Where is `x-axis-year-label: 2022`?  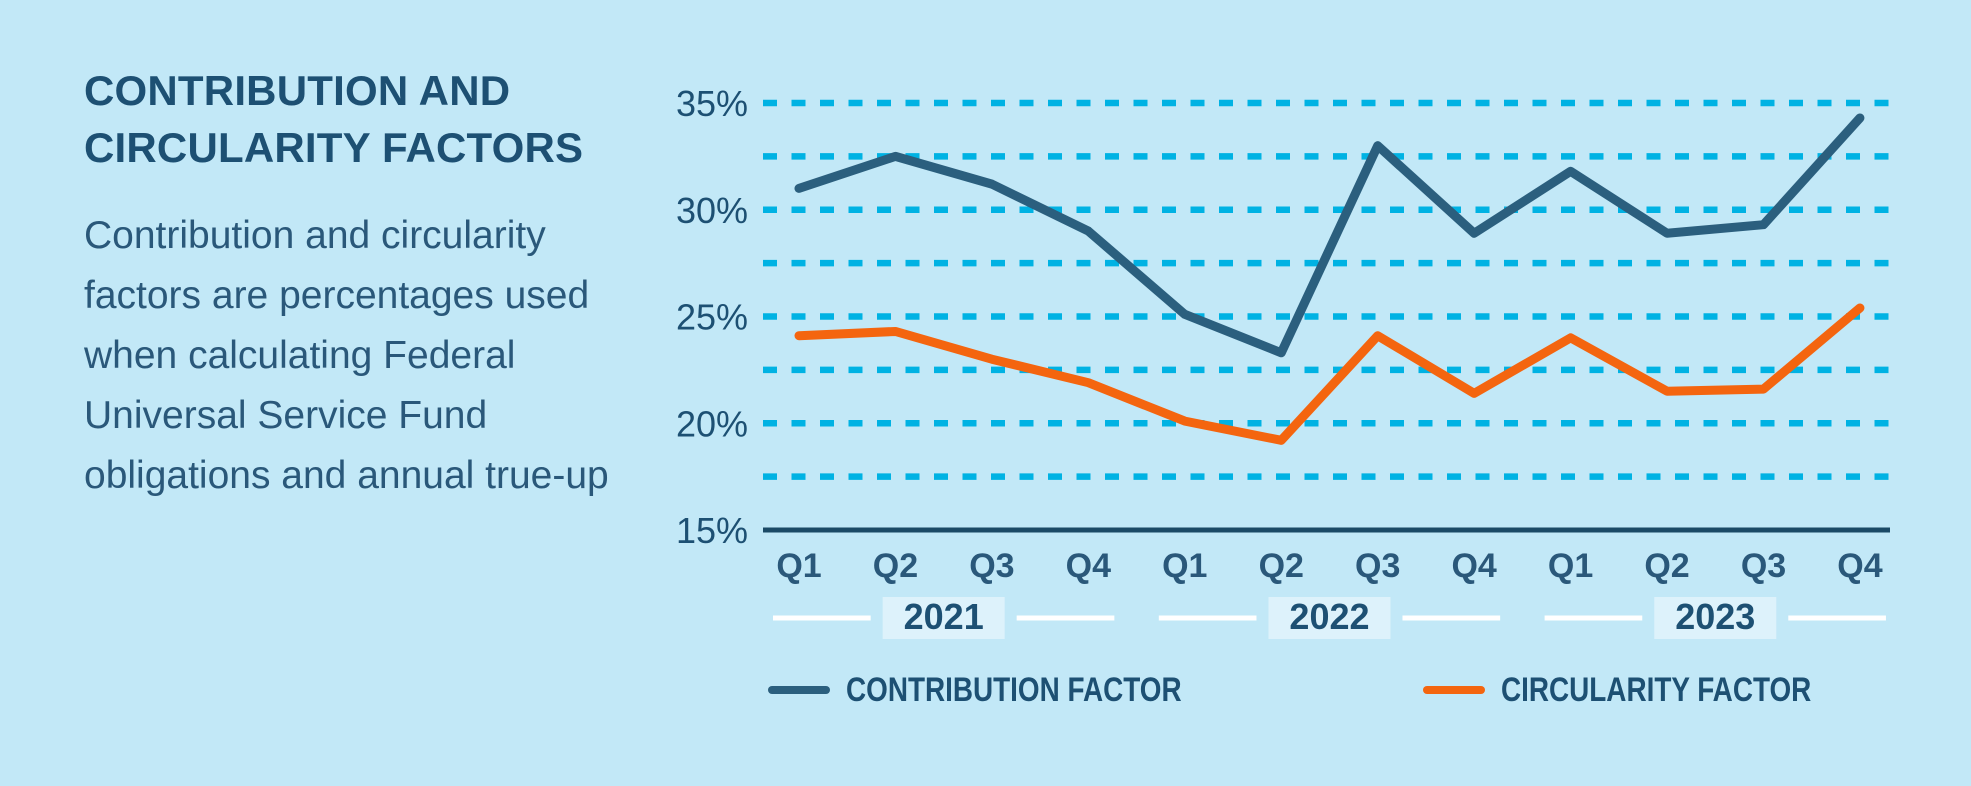 x-axis-year-label: 2022 is located at coordinates (1329, 616).